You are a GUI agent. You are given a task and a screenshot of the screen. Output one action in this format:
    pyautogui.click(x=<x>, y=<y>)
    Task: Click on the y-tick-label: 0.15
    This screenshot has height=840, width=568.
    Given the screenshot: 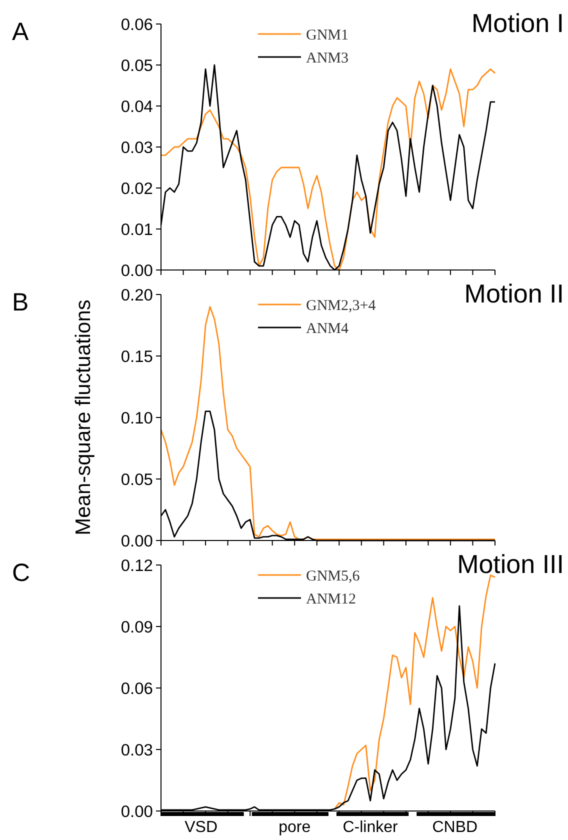 What is the action you would take?
    pyautogui.click(x=136, y=357)
    